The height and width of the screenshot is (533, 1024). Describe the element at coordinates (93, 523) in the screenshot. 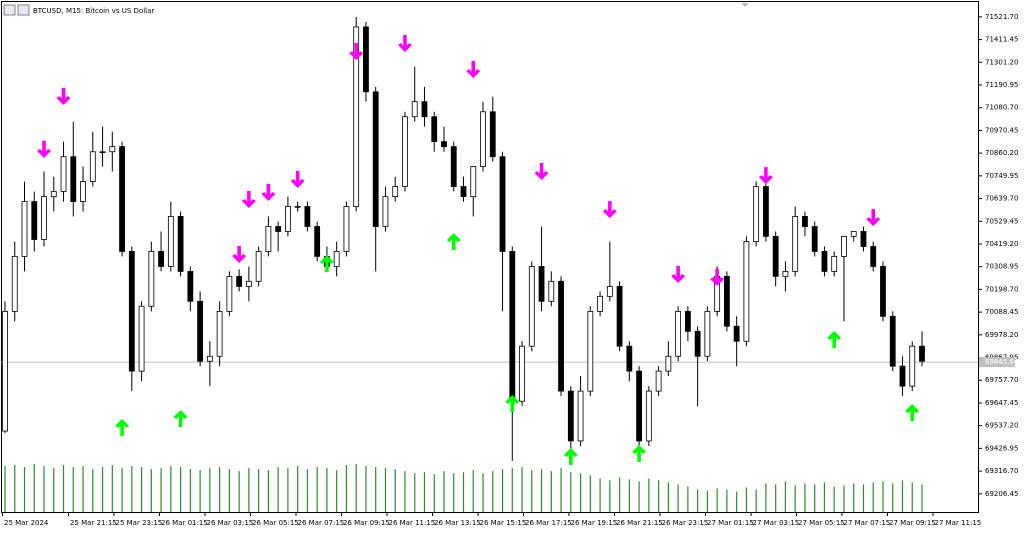

I see `x-tick-label: 25 Mar 21:15` at that location.